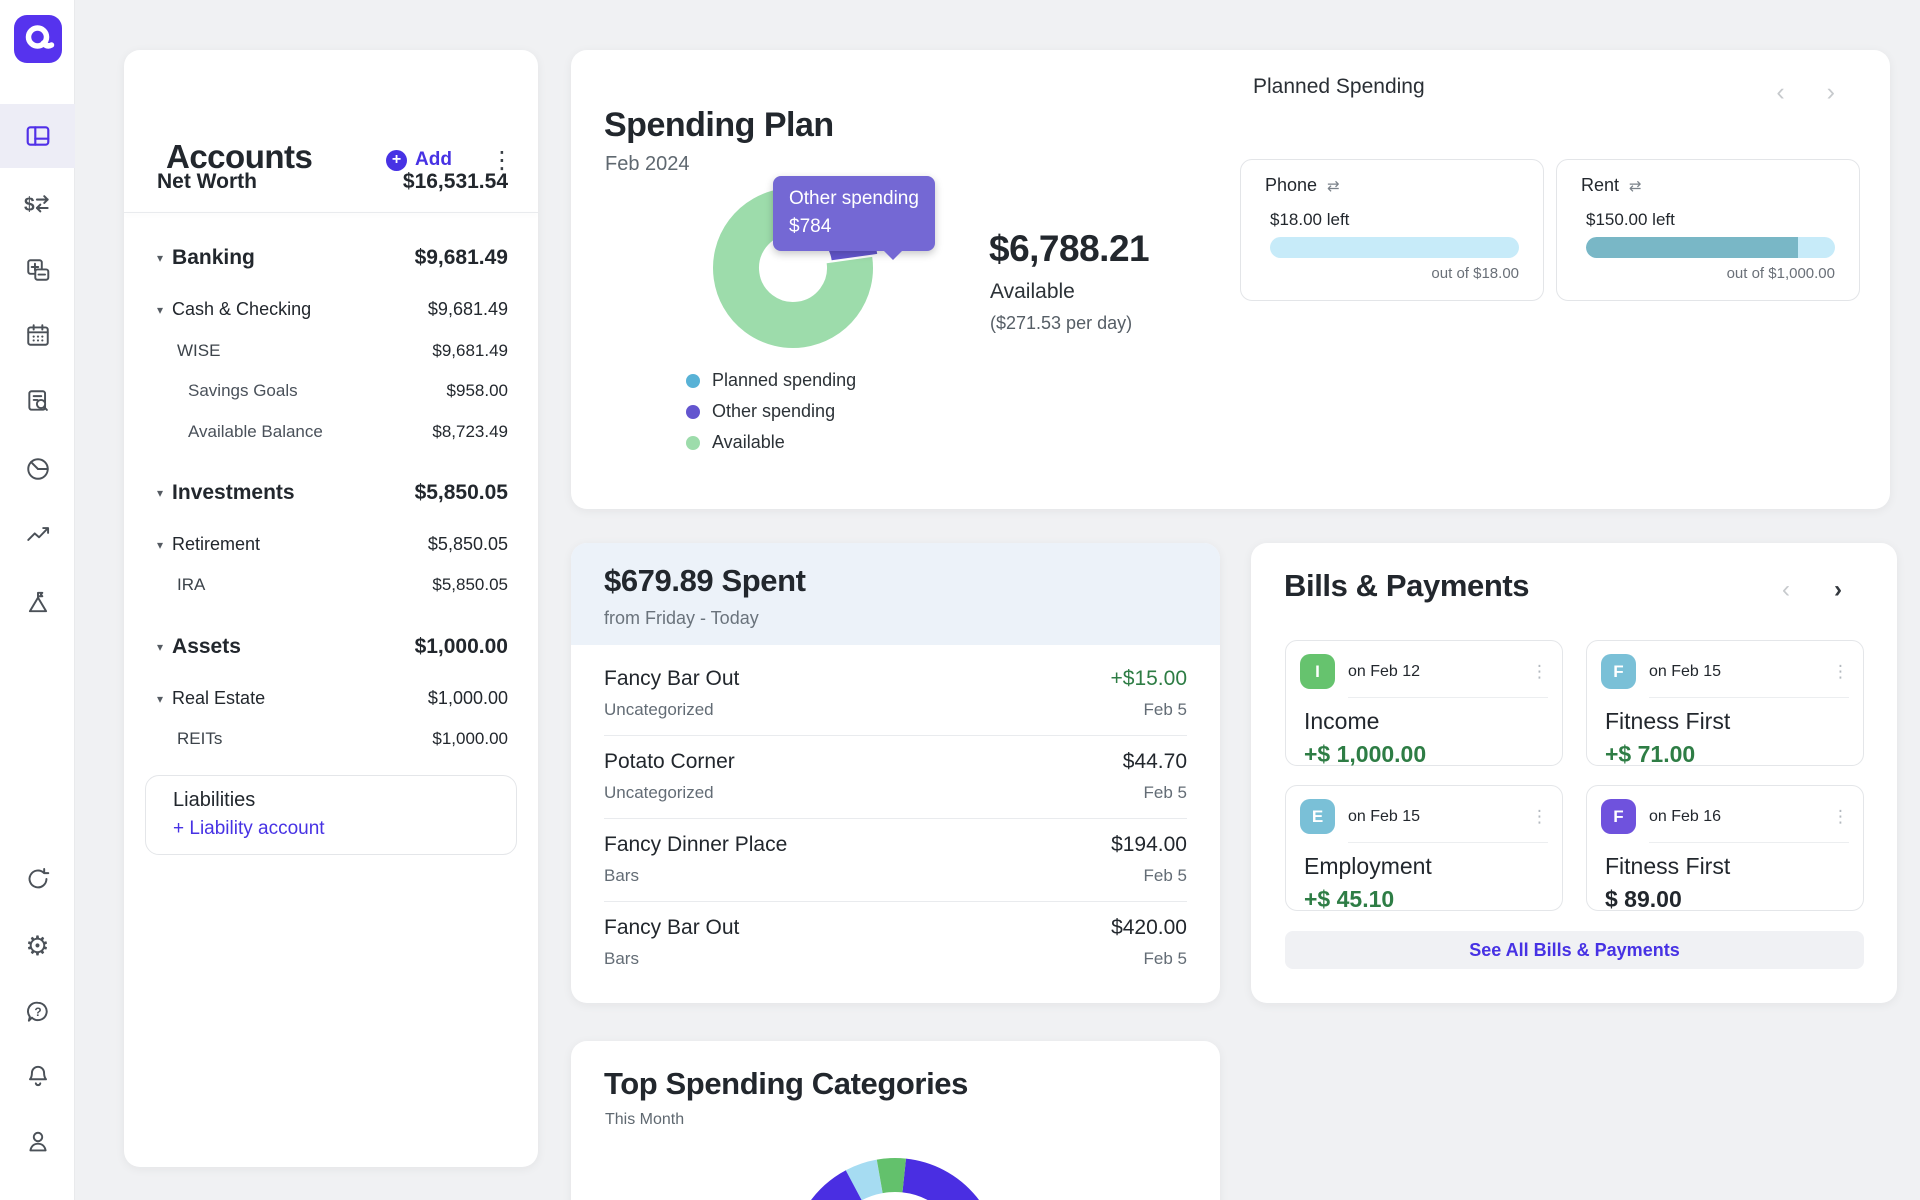  What do you see at coordinates (38, 39) in the screenshot?
I see `app-logo` at bounding box center [38, 39].